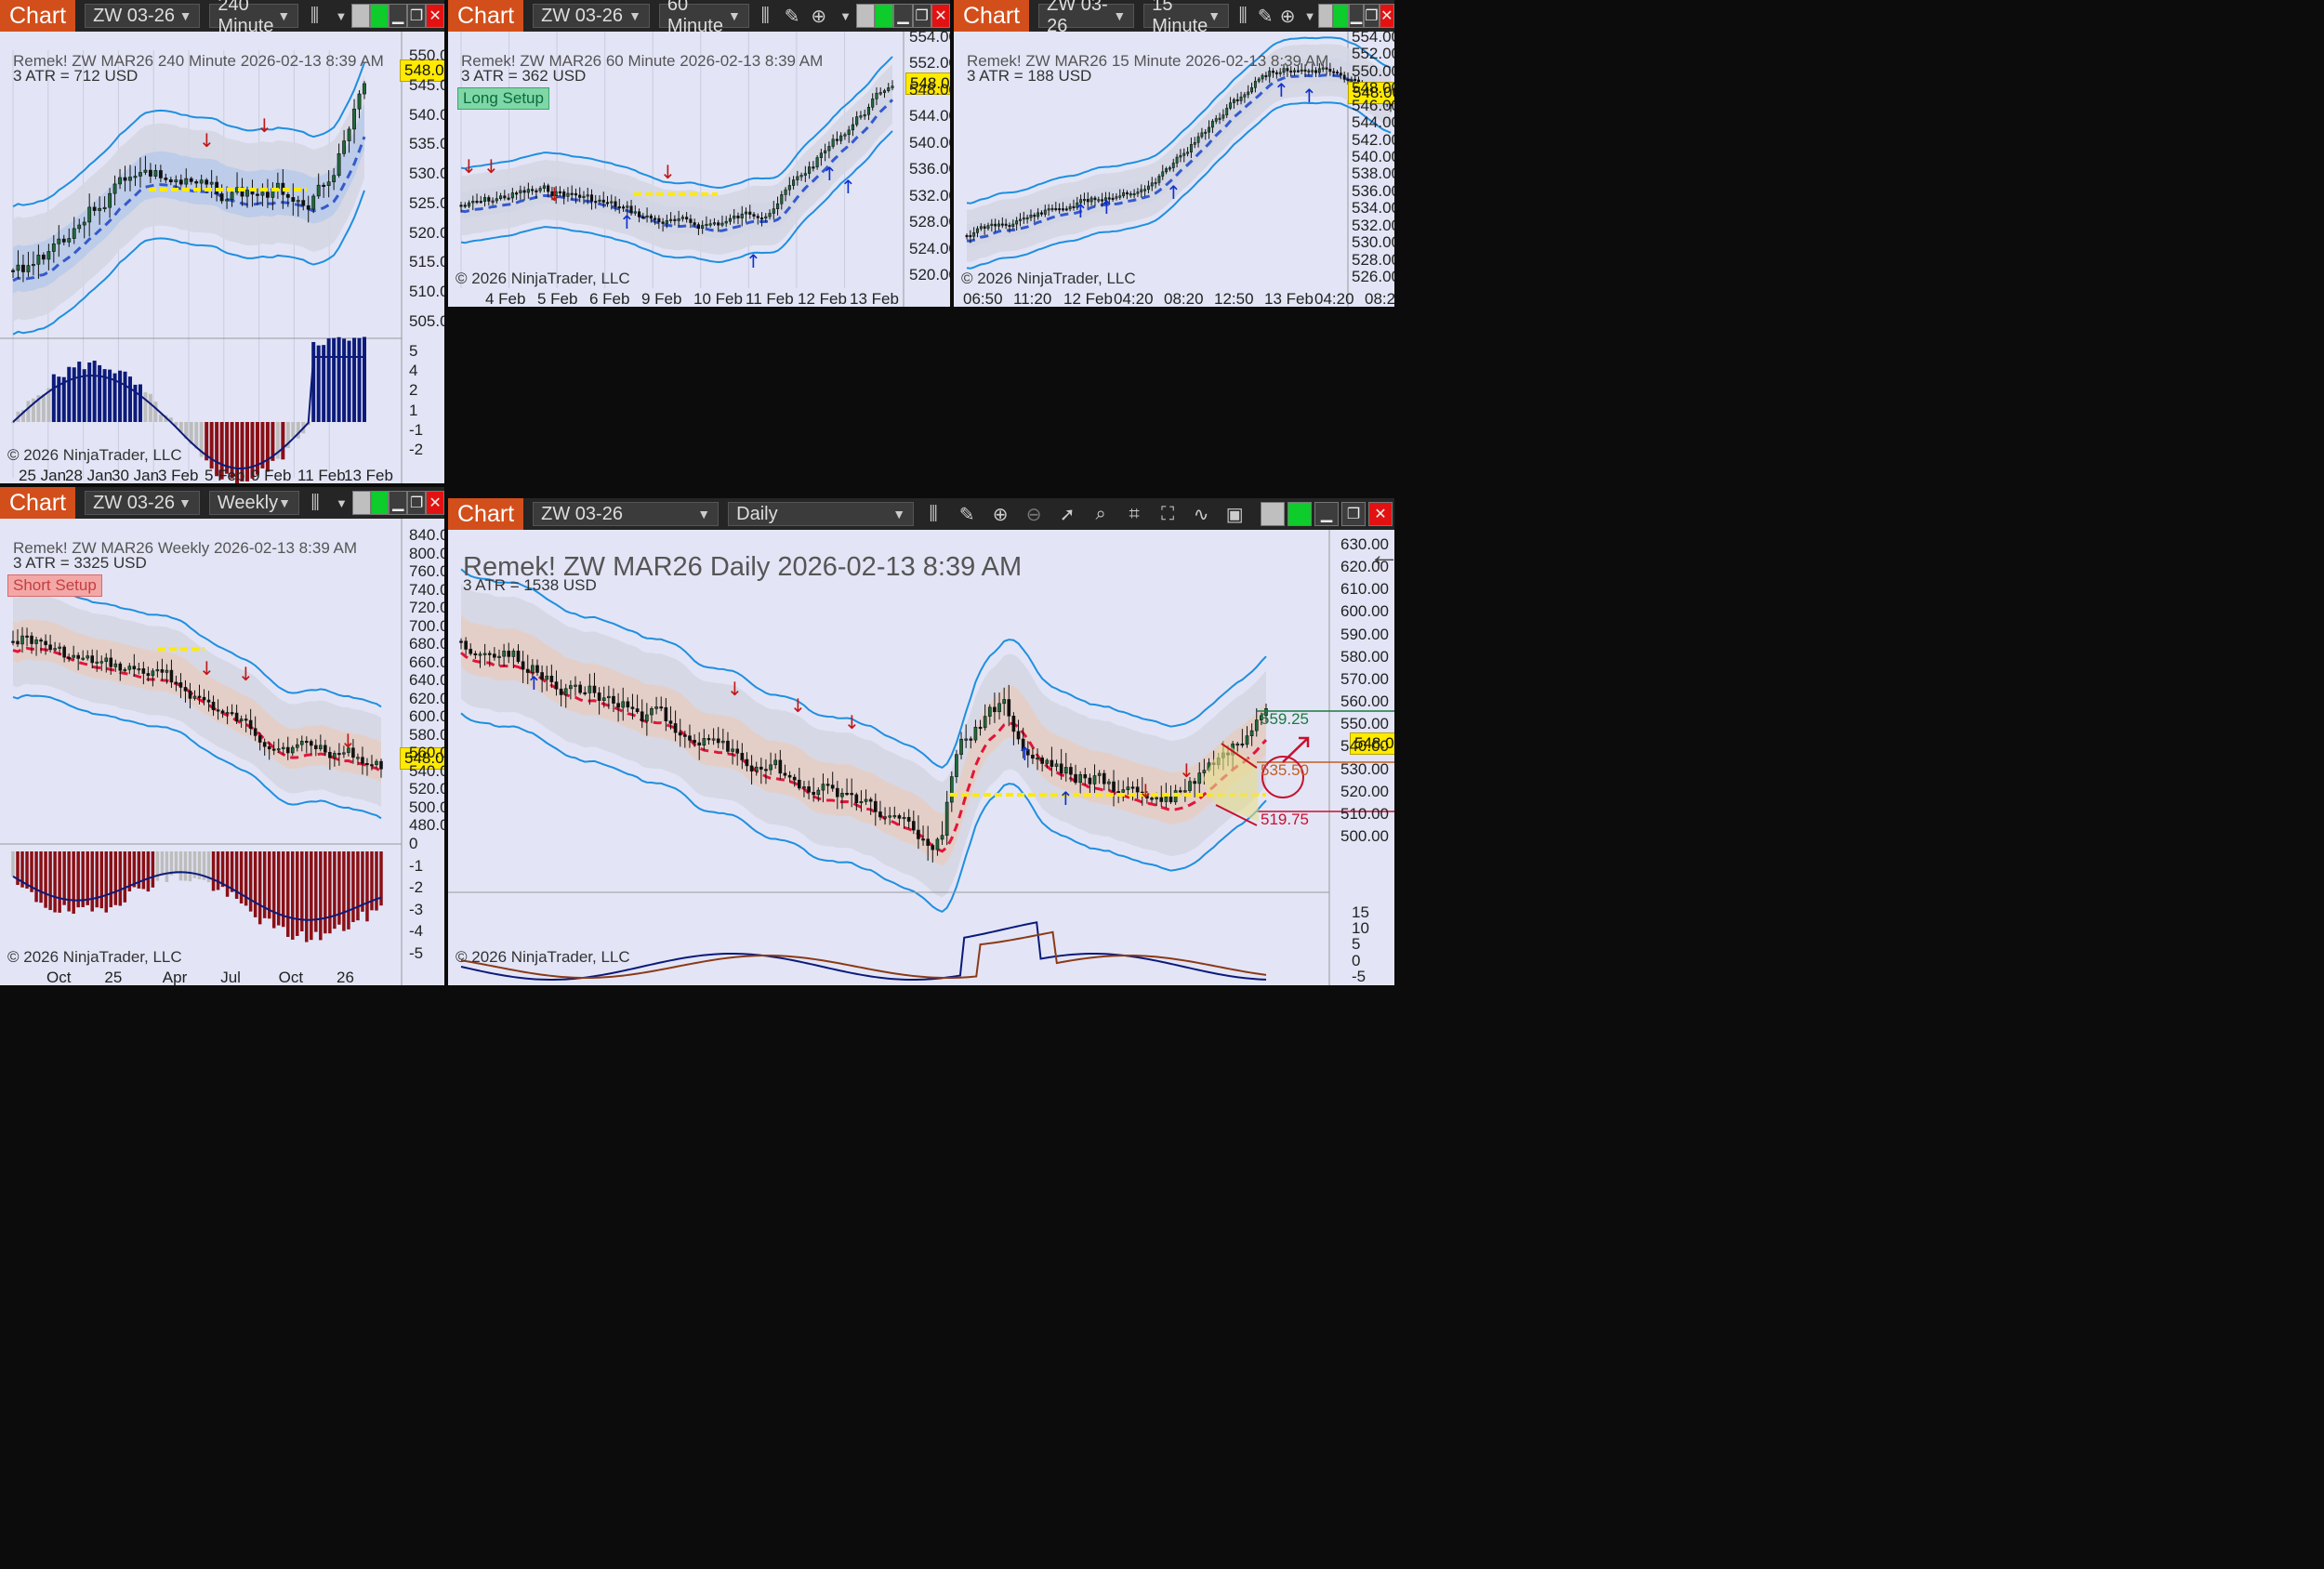  Describe the element at coordinates (1168, 513) in the screenshot. I see `screenshot-icon: ⛶` at that location.